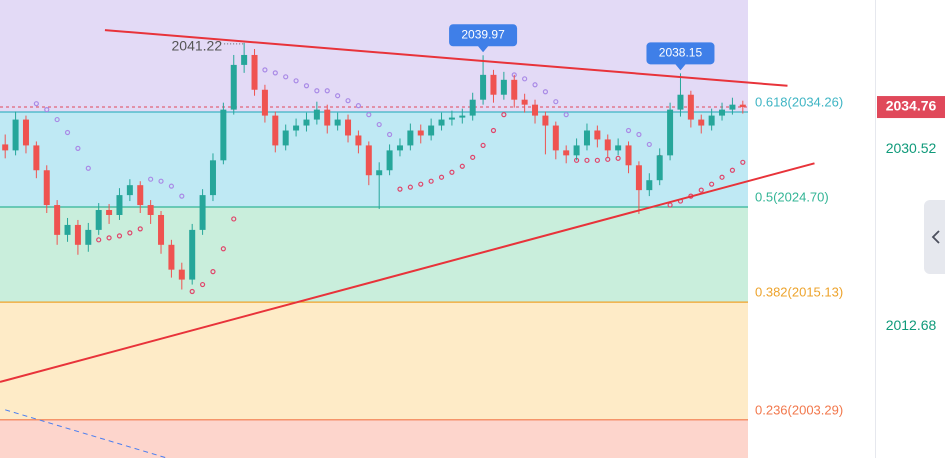 This screenshot has width=945, height=458. What do you see at coordinates (483, 34) in the screenshot?
I see `high-bubble-label: 2039.97` at bounding box center [483, 34].